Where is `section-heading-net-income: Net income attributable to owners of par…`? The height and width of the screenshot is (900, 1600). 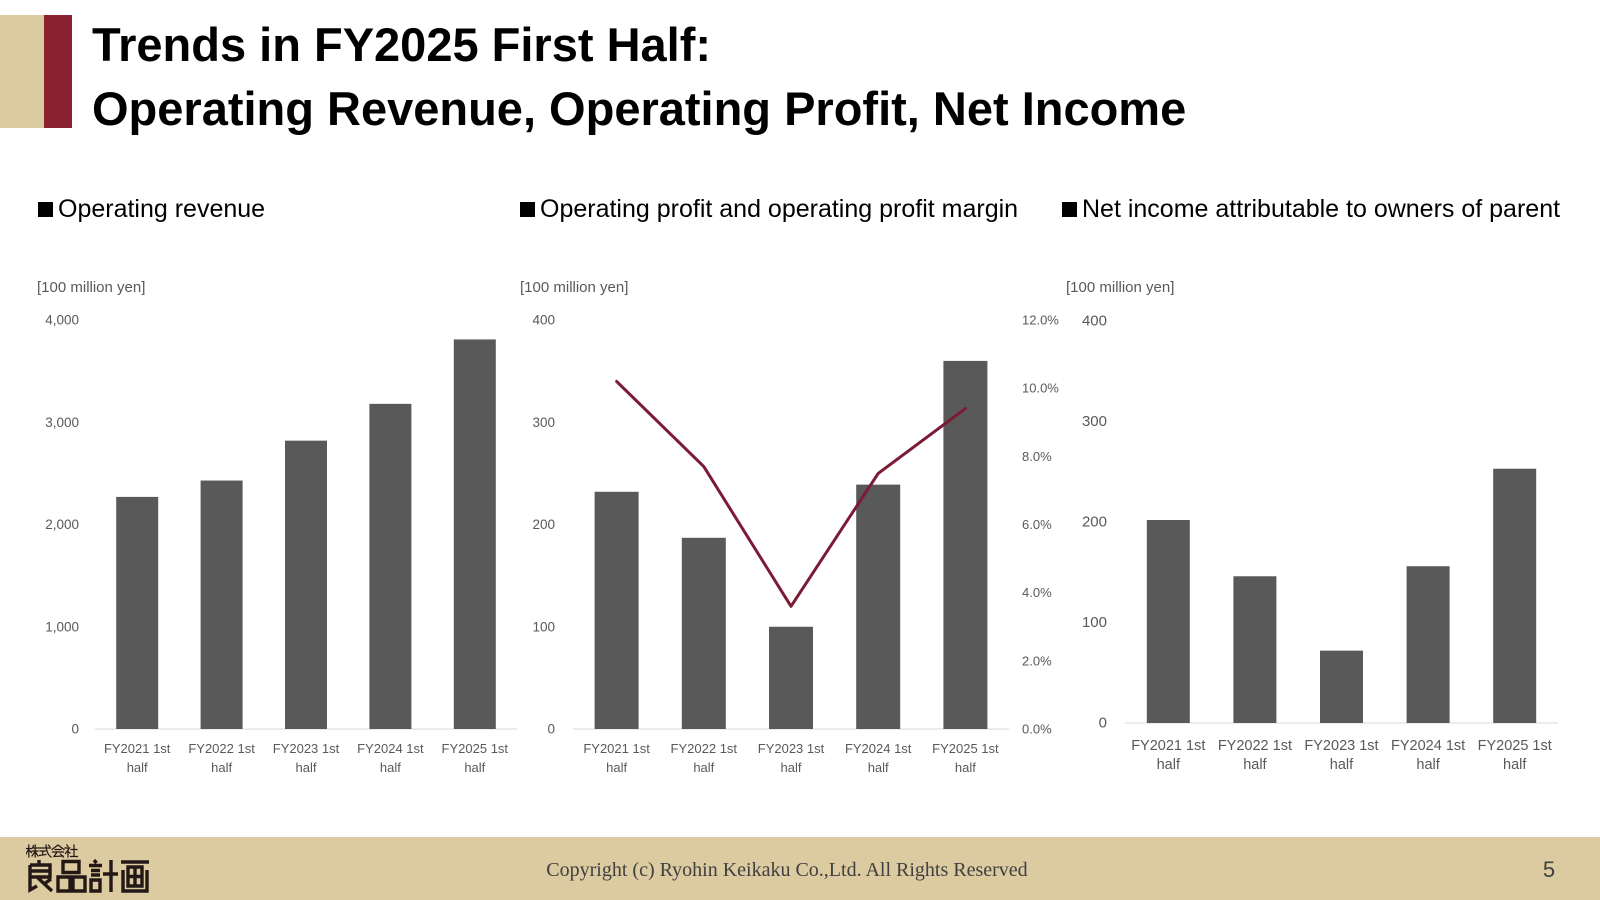
section-heading-net-income: Net income attributable to owners of par… is located at coordinates (1311, 209).